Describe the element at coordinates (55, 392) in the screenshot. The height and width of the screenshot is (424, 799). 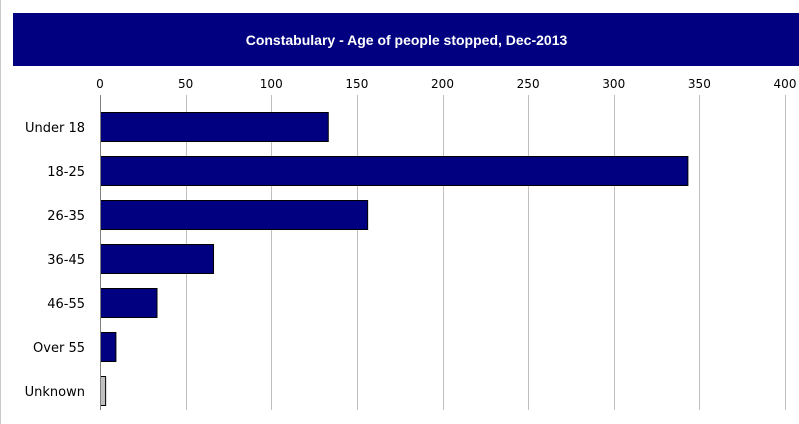
I see `category-label: Unknown` at that location.